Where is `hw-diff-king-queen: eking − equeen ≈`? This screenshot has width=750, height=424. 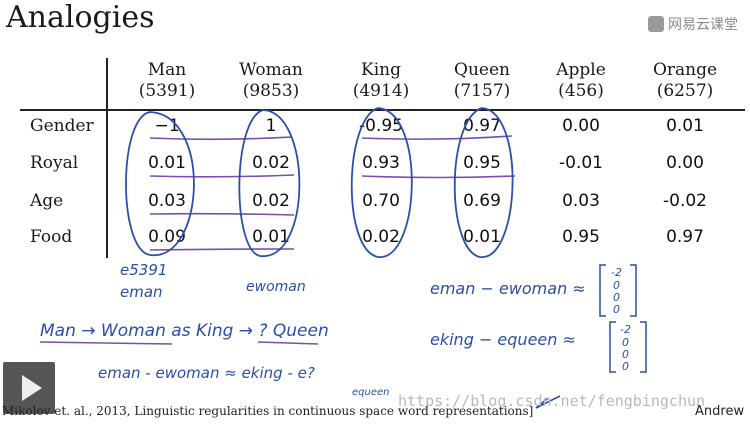 hw-diff-king-queen: eking − equeen ≈ is located at coordinates (503, 339).